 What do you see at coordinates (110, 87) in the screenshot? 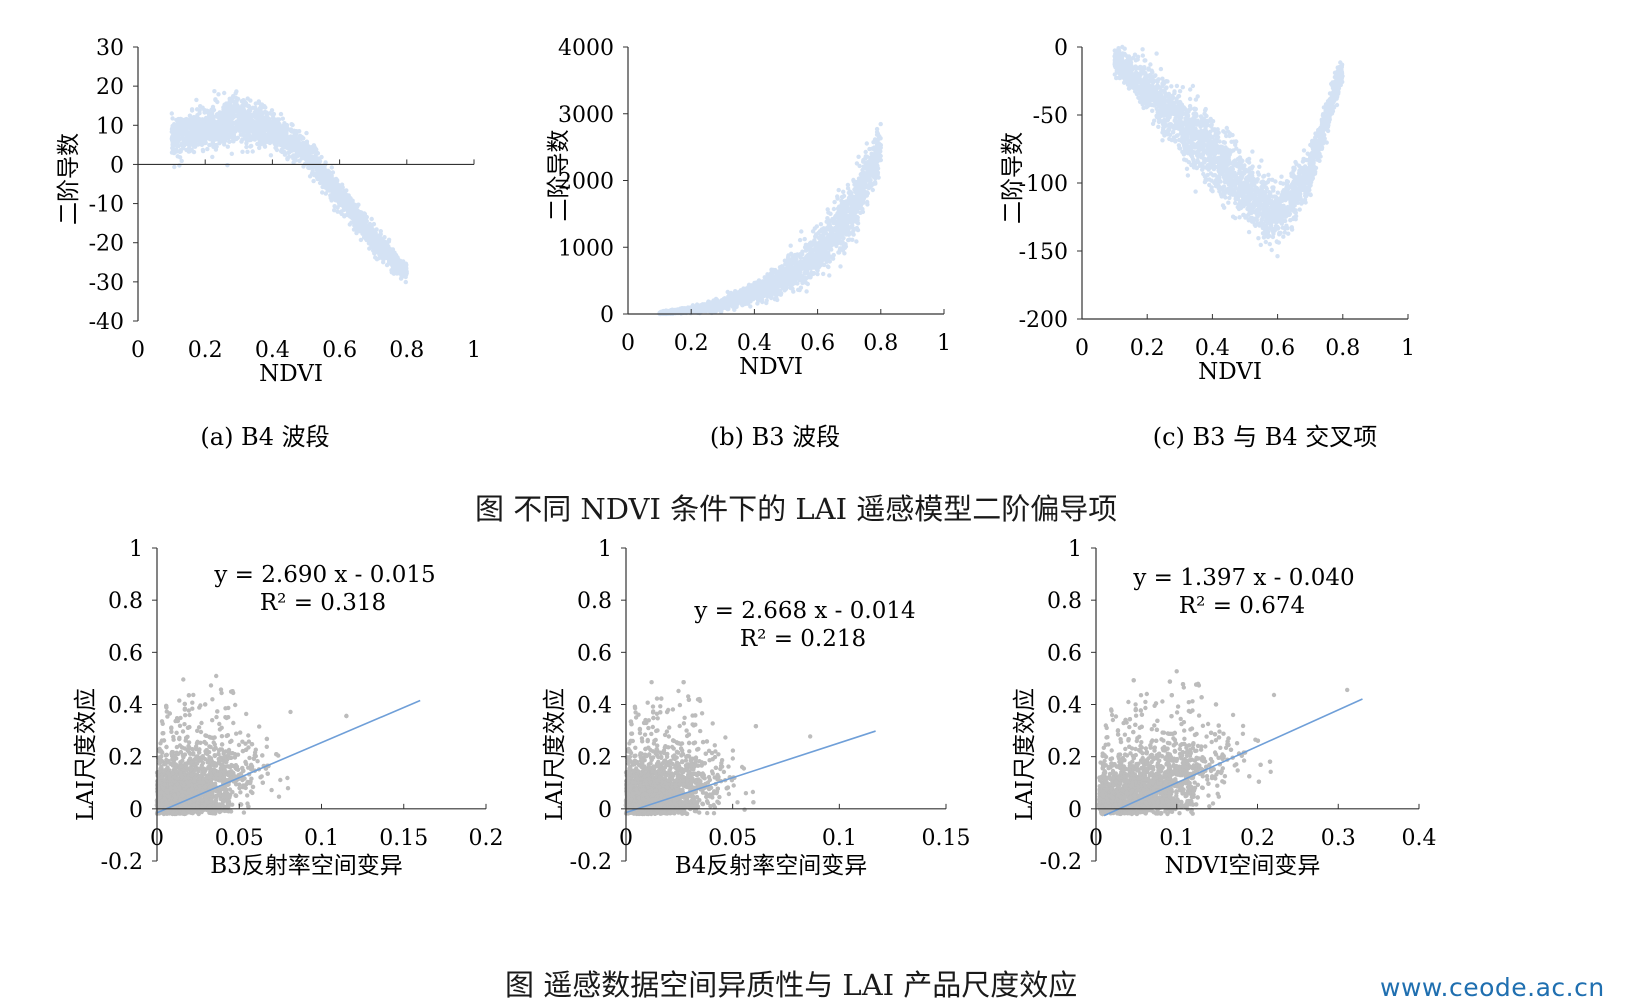
I see `y-tick-label: 20` at bounding box center [110, 87].